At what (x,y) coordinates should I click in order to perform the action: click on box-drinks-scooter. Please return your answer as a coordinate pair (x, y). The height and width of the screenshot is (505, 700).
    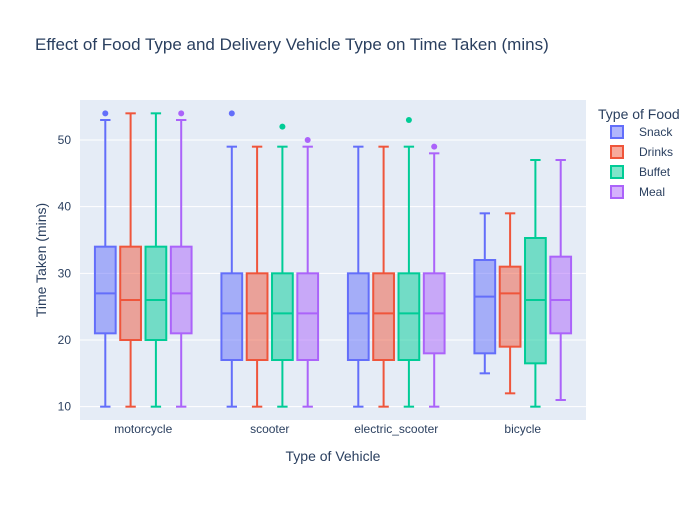
    Looking at the image, I should click on (257, 276).